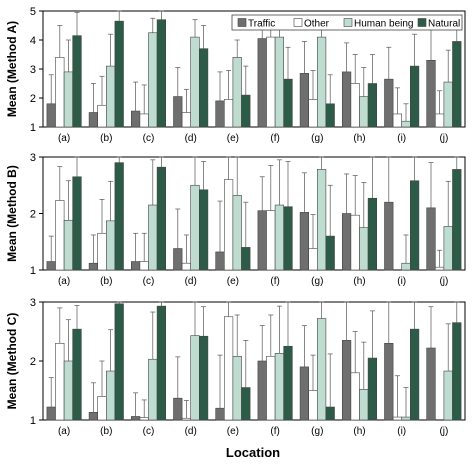 The image size is (474, 467). What do you see at coordinates (33, 12) in the screenshot?
I see `y-tick-label: 5` at bounding box center [33, 12].